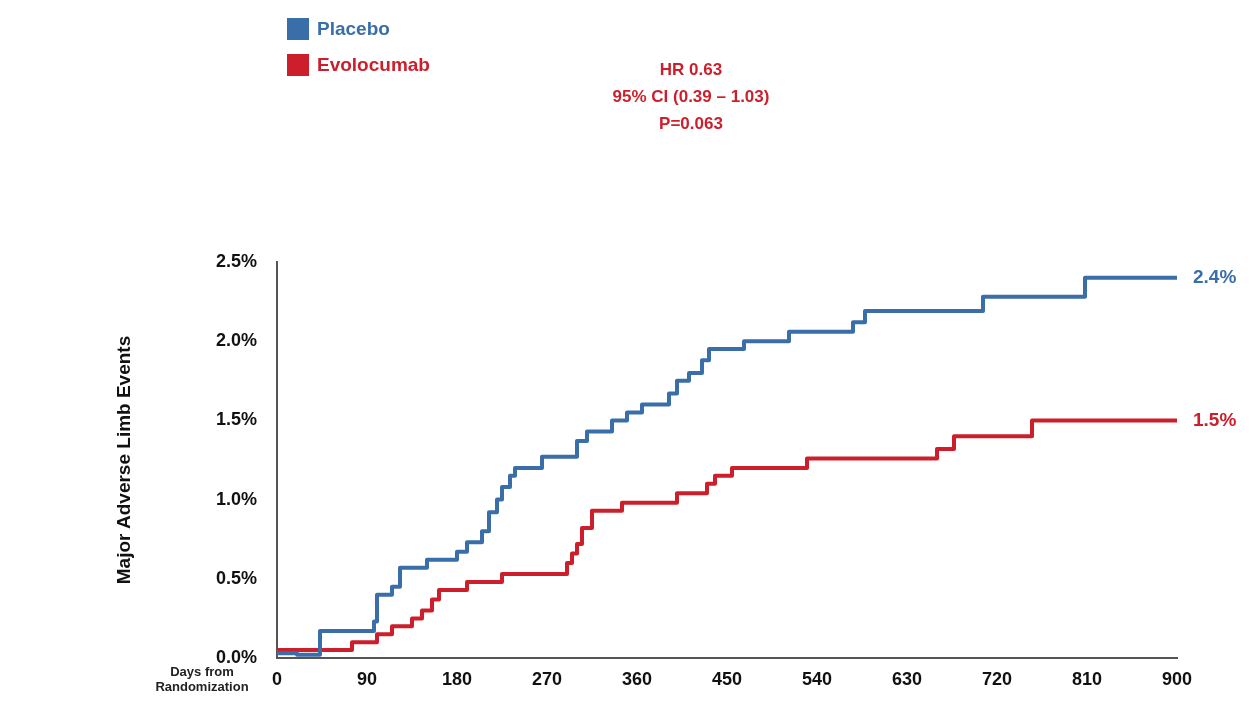 This screenshot has height=704, width=1258. I want to click on y-tick-label: 2.0%, so click(236, 340).